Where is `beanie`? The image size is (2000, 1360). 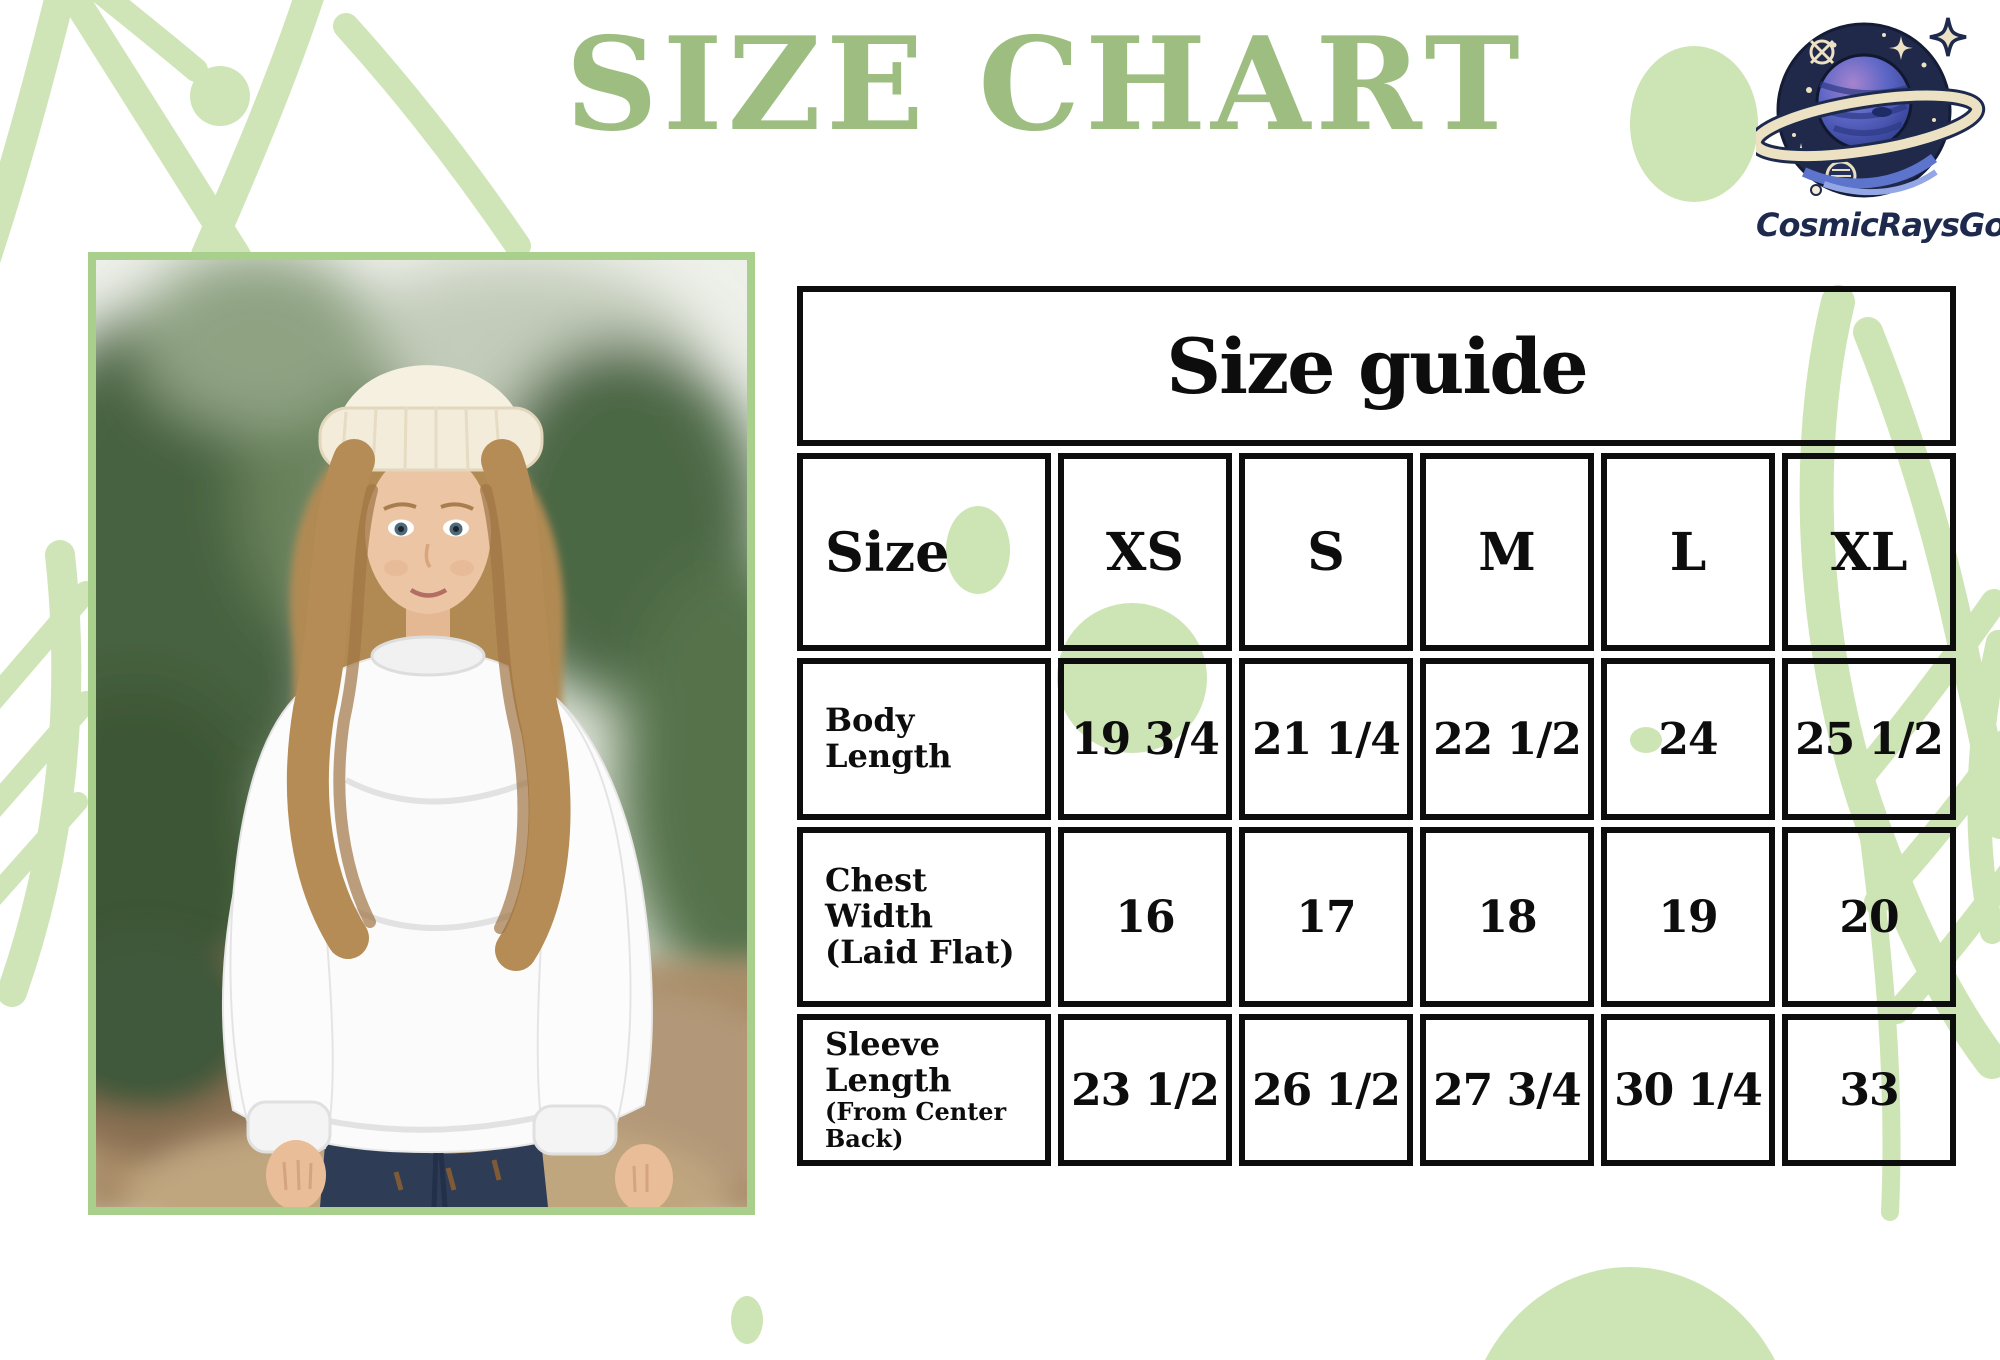
beanie is located at coordinates (431, 418).